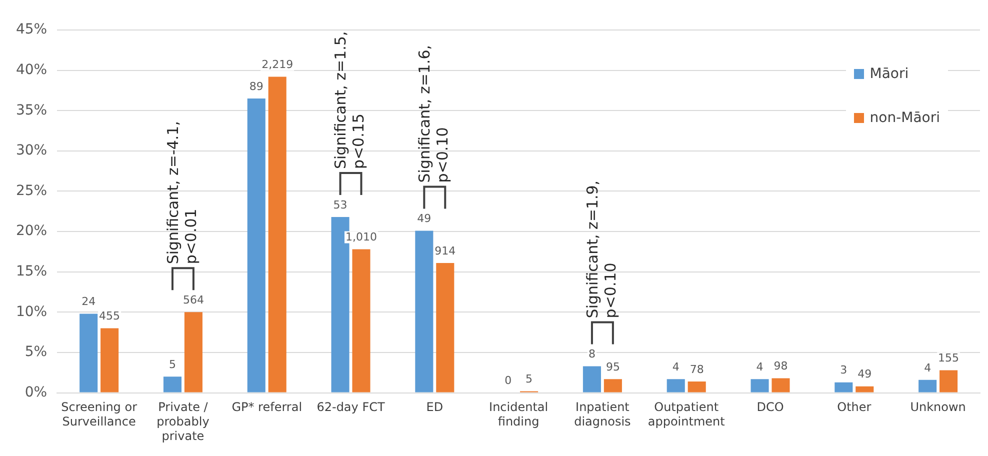  Describe the element at coordinates (32, 312) in the screenshot. I see `y-tick-label: 10%` at that location.